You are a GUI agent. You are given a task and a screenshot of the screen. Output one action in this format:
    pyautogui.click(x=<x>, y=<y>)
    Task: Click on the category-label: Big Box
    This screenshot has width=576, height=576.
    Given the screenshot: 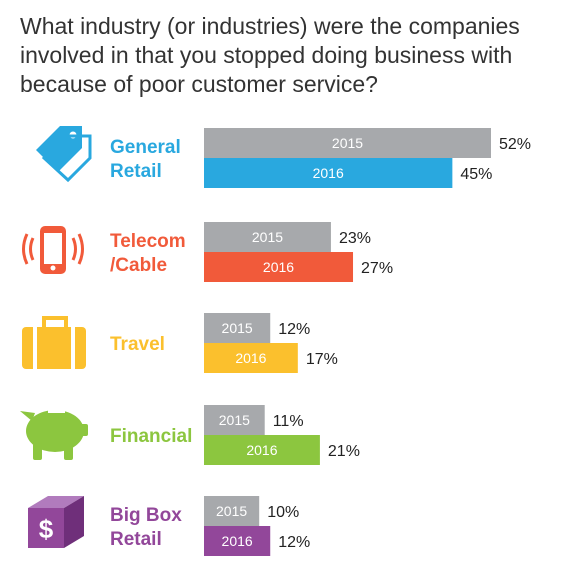 What is the action you would take?
    pyautogui.click(x=146, y=515)
    